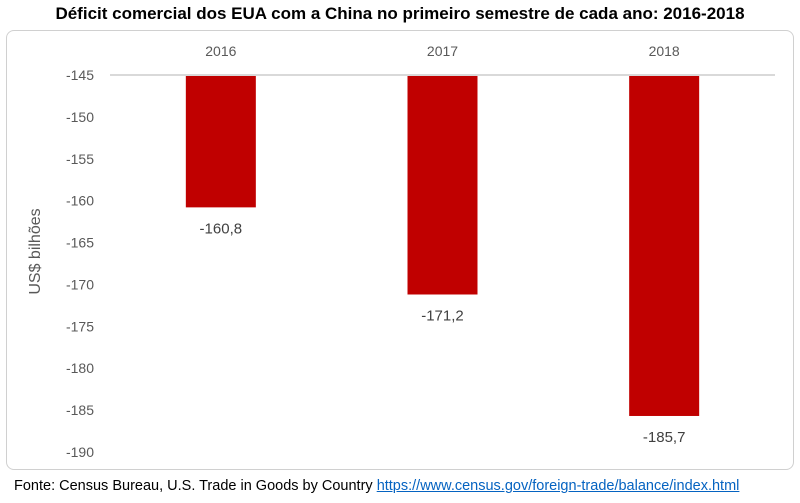  Describe the element at coordinates (220, 51) in the screenshot. I see `category-label-2016: 2016` at that location.